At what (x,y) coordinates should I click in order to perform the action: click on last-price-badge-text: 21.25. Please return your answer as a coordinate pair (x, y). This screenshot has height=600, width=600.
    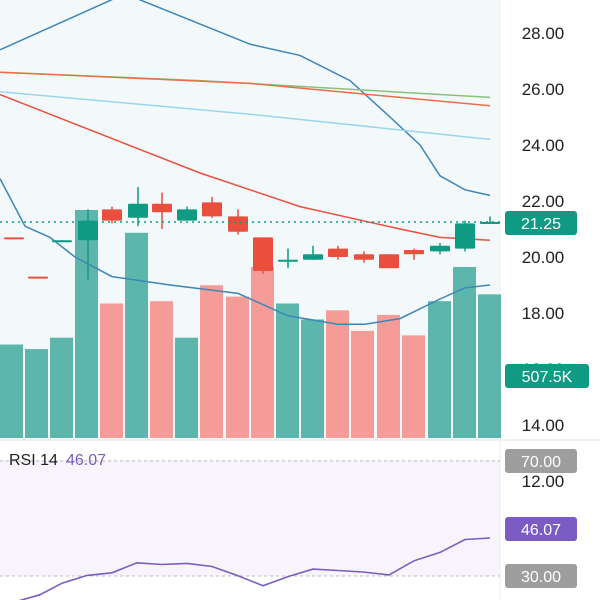
    Looking at the image, I should click on (541, 224).